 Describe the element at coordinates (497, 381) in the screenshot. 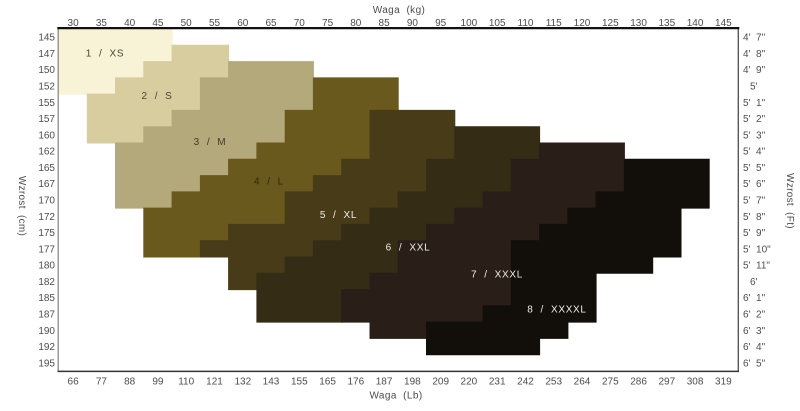

I see `svg-text: 231` at that location.